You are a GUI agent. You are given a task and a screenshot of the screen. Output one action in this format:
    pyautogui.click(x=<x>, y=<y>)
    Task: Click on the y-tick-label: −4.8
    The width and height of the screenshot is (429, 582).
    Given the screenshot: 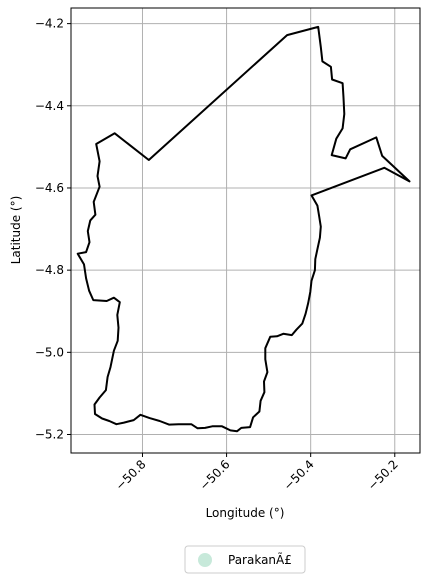 What is the action you would take?
    pyautogui.click(x=49, y=270)
    